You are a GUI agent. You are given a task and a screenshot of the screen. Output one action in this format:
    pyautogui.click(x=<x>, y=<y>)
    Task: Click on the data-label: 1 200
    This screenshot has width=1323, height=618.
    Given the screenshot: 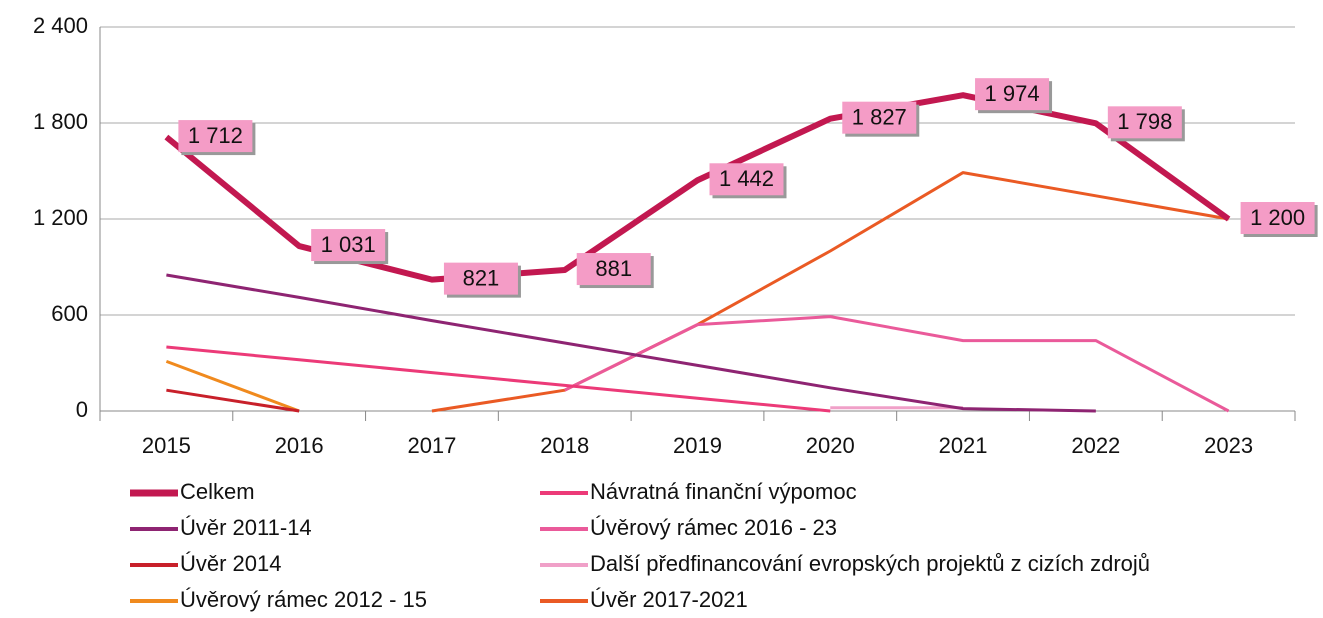 What is the action you would take?
    pyautogui.click(x=1277, y=217)
    